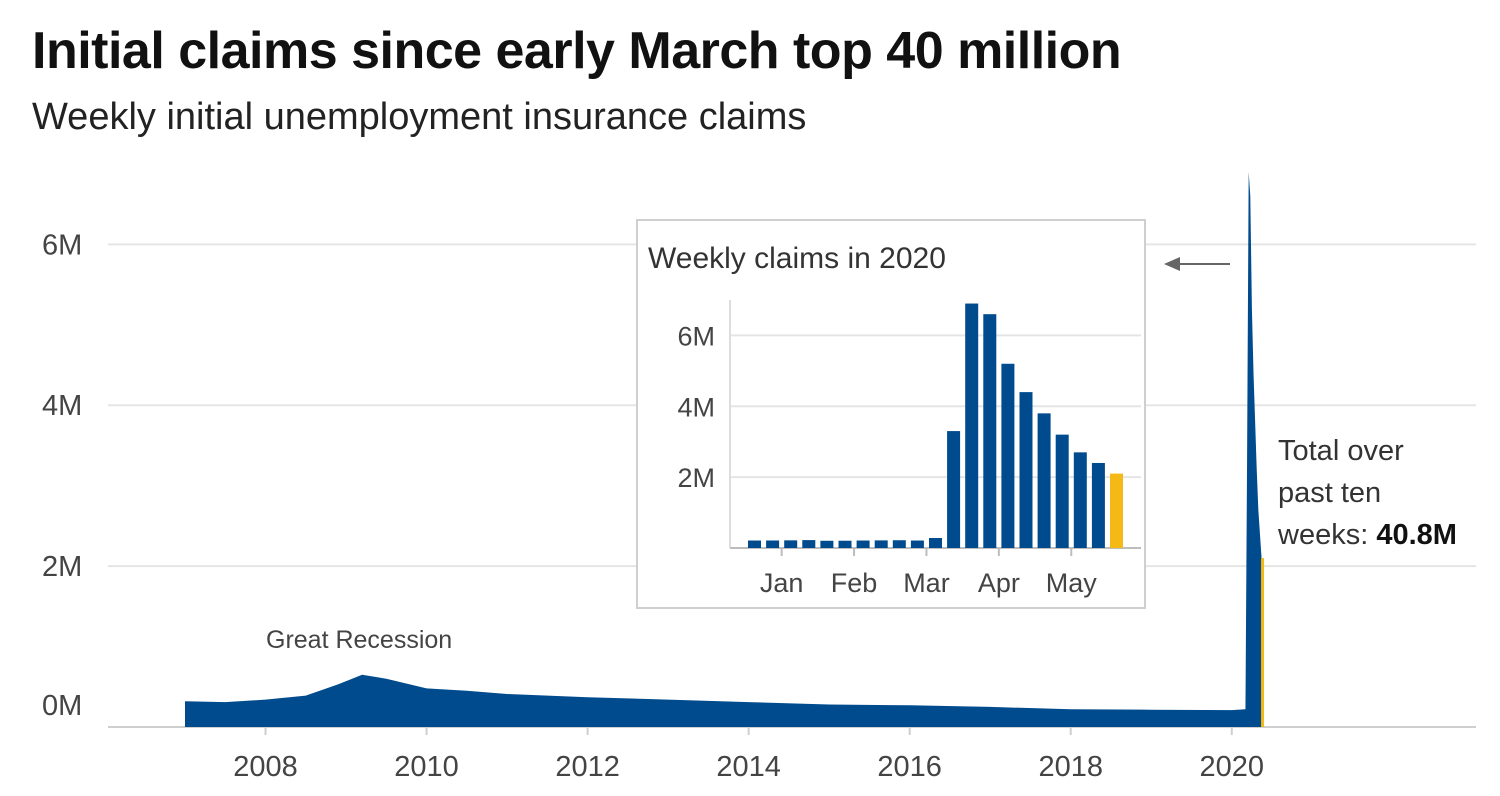 The height and width of the screenshot is (796, 1500). Describe the element at coordinates (62, 406) in the screenshot. I see `y-tick-label: 4M` at that location.